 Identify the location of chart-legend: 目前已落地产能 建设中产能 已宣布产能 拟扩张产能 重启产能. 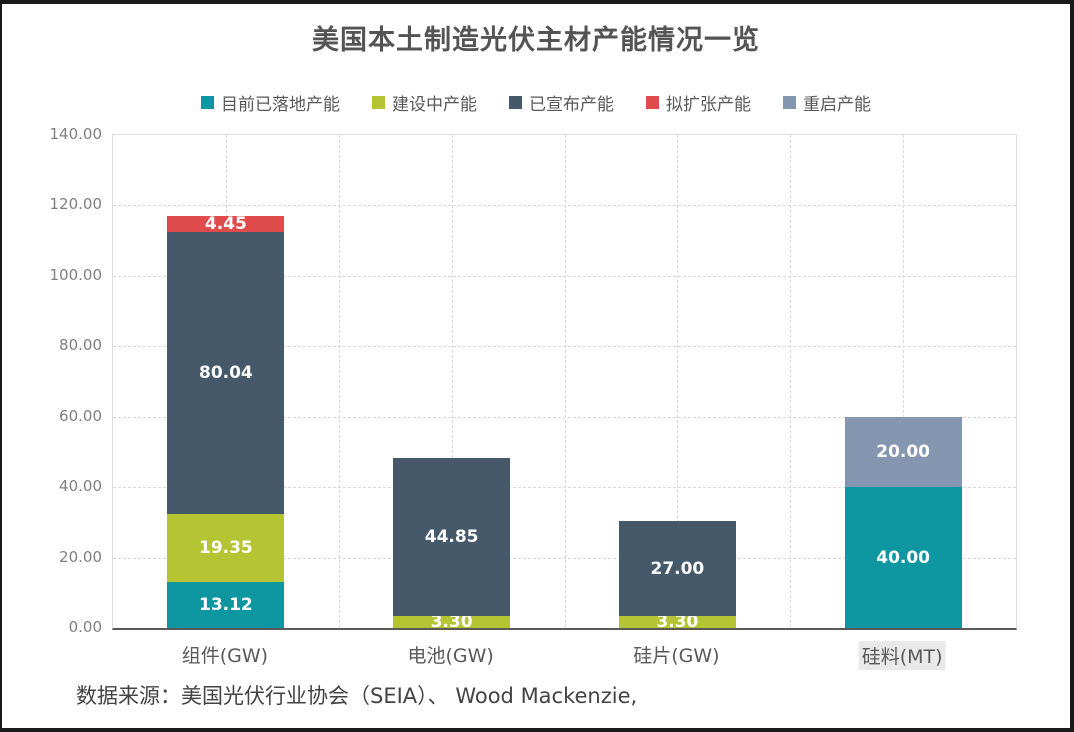
(536, 102).